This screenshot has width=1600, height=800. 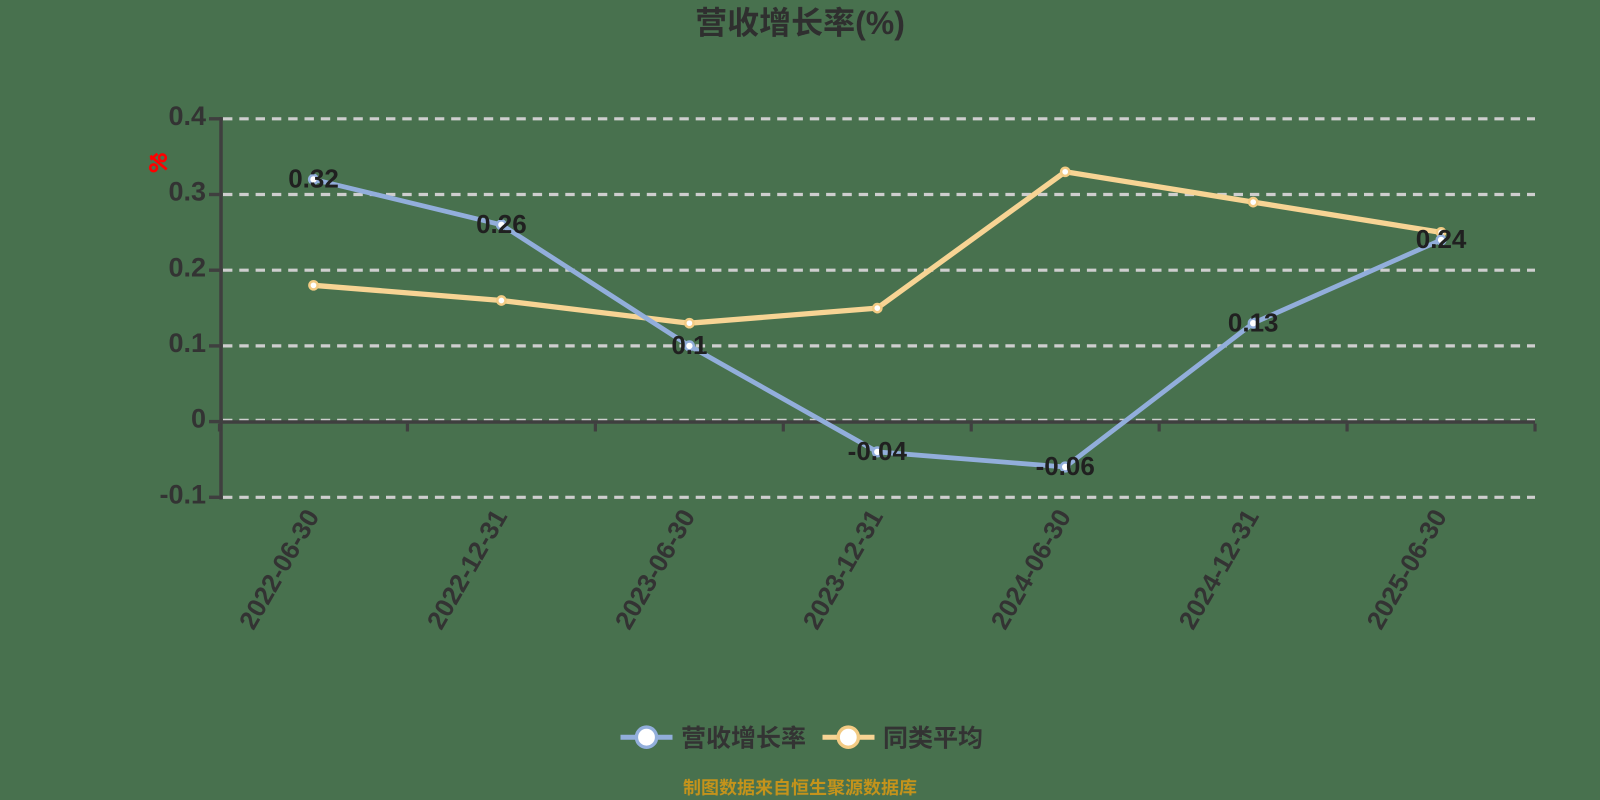 What do you see at coordinates (501, 224) in the screenshot?
I see `svg-text: 0.26` at bounding box center [501, 224].